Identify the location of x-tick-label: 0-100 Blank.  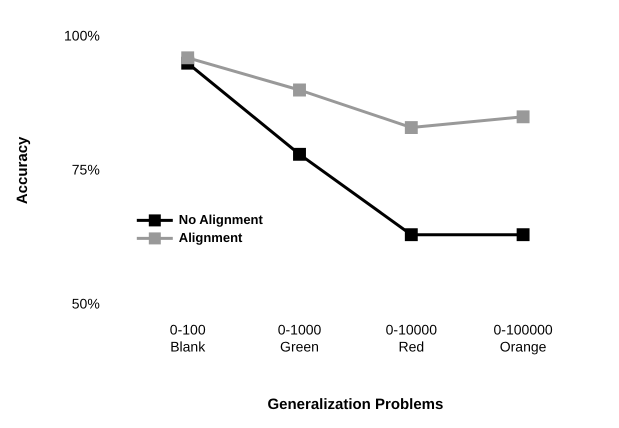
(188, 338).